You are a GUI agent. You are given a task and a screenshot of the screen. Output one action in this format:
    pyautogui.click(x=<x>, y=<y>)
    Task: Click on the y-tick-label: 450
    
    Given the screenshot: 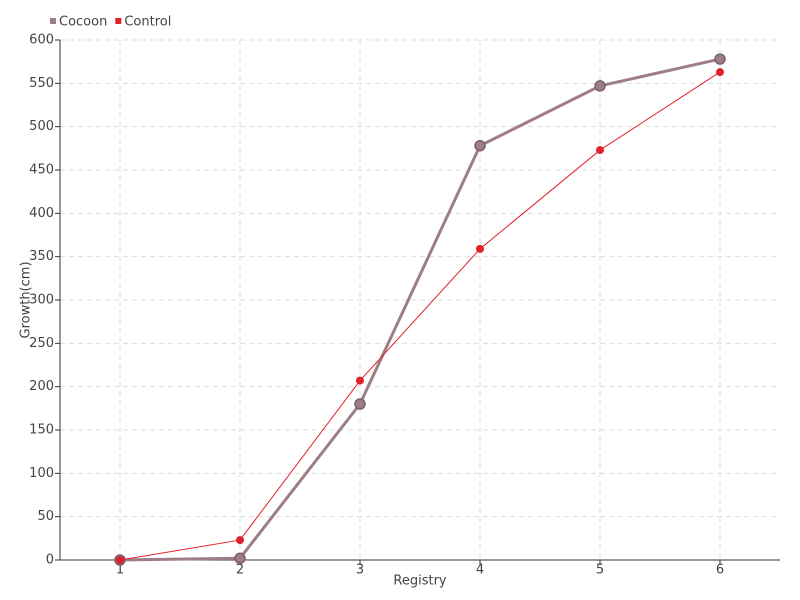 What is the action you would take?
    pyautogui.click(x=41, y=170)
    